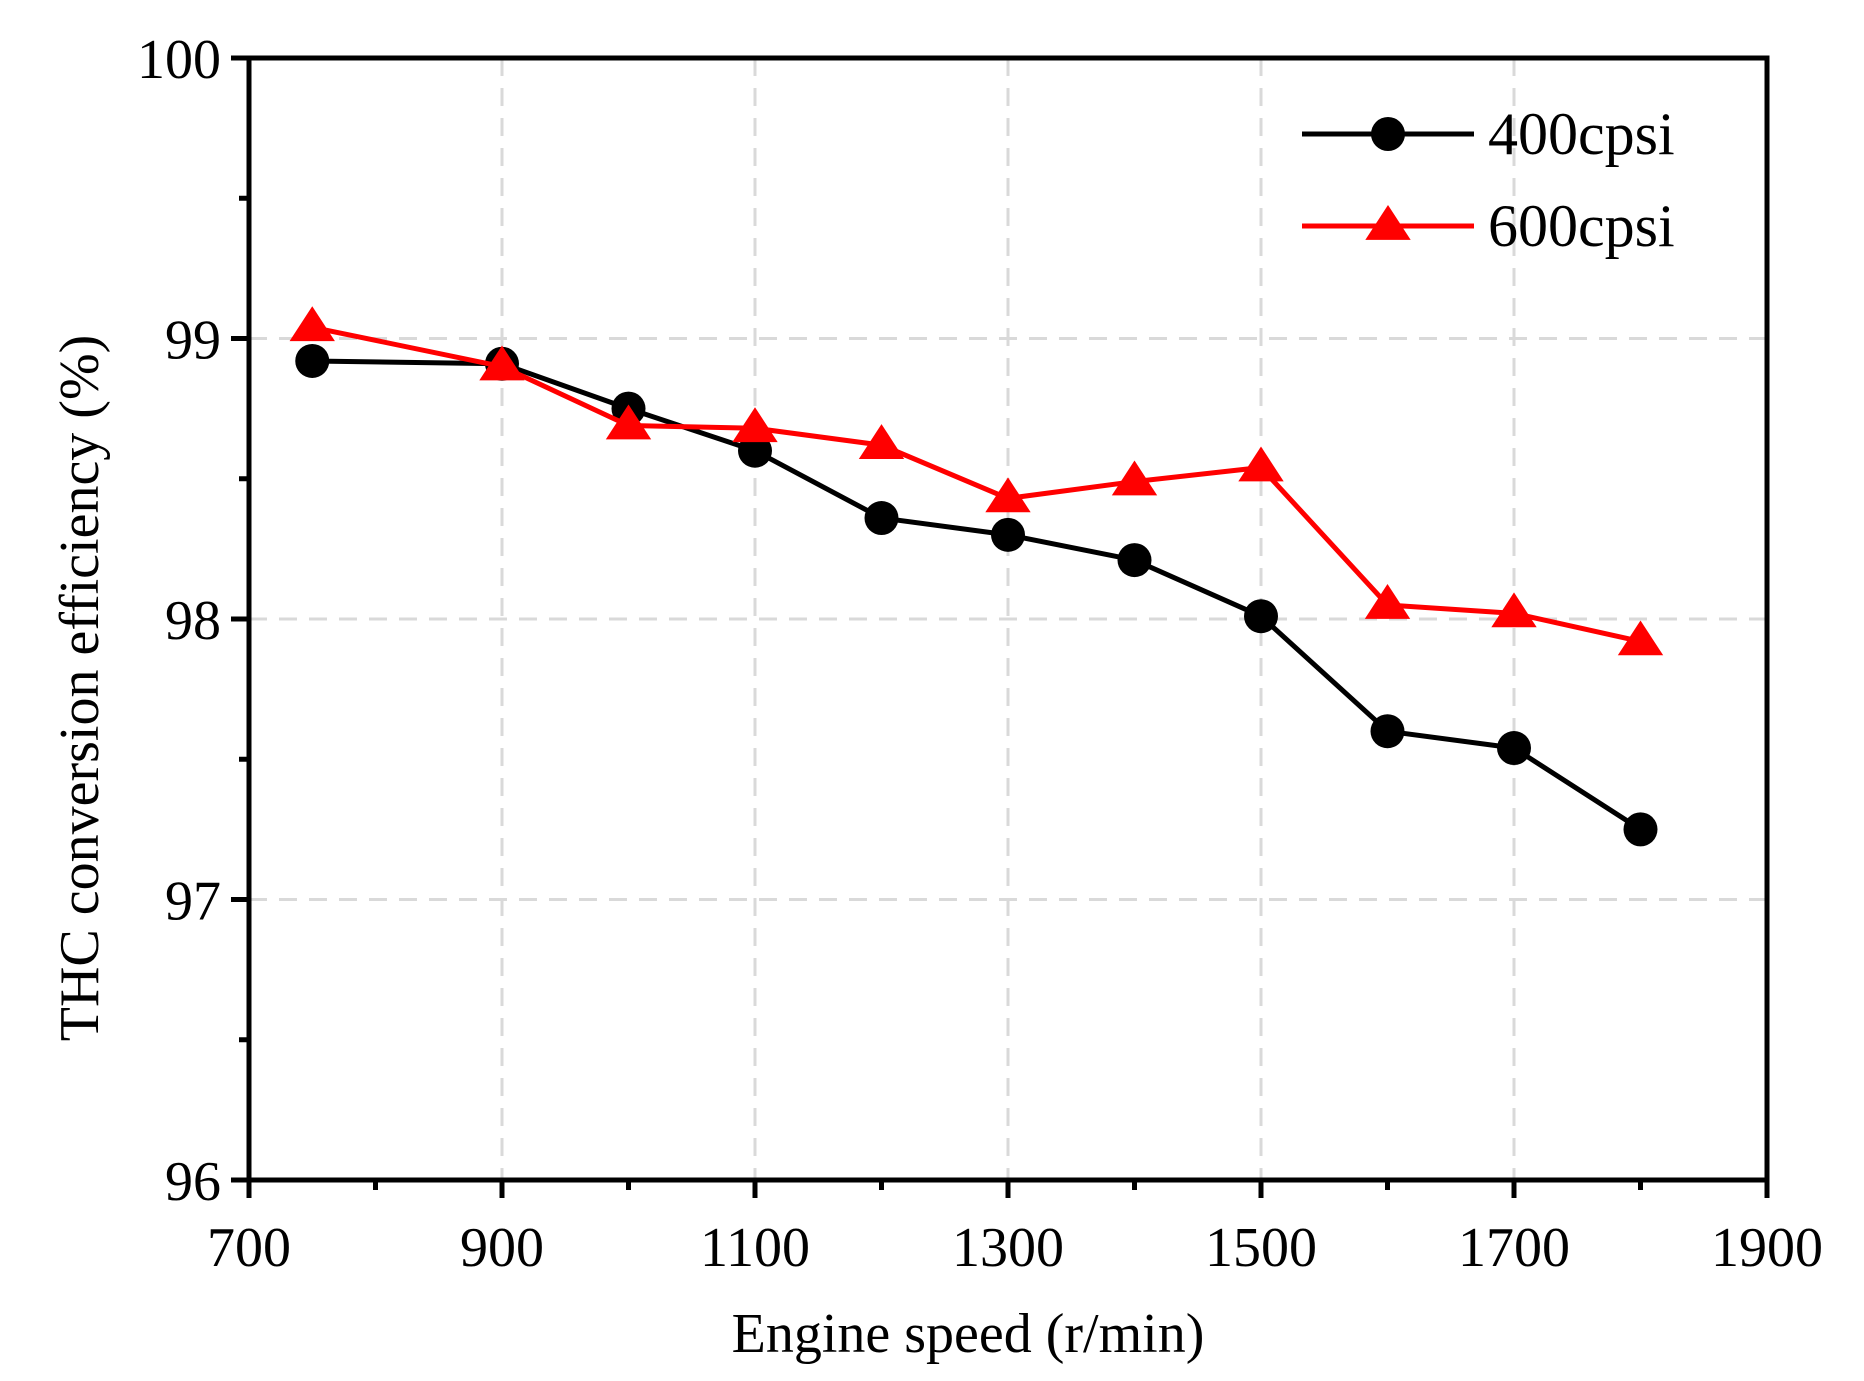 The height and width of the screenshot is (1381, 1864). Describe the element at coordinates (1388, 222) in the screenshot. I see `legend-marker-600cpsi` at that location.